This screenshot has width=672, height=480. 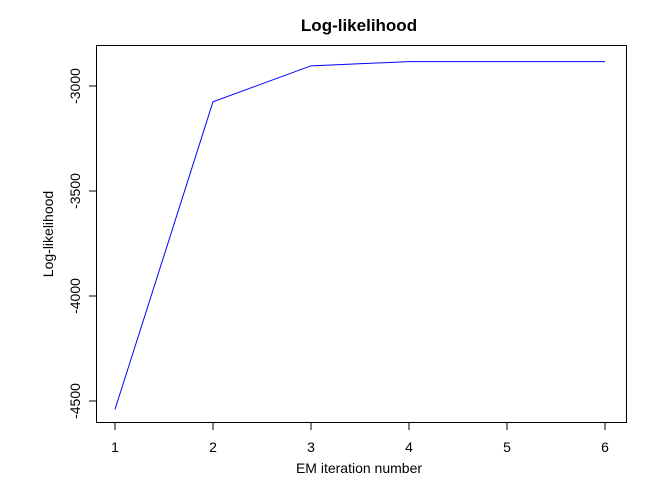 I want to click on chart-title: Log-likelihood, so click(x=359, y=25).